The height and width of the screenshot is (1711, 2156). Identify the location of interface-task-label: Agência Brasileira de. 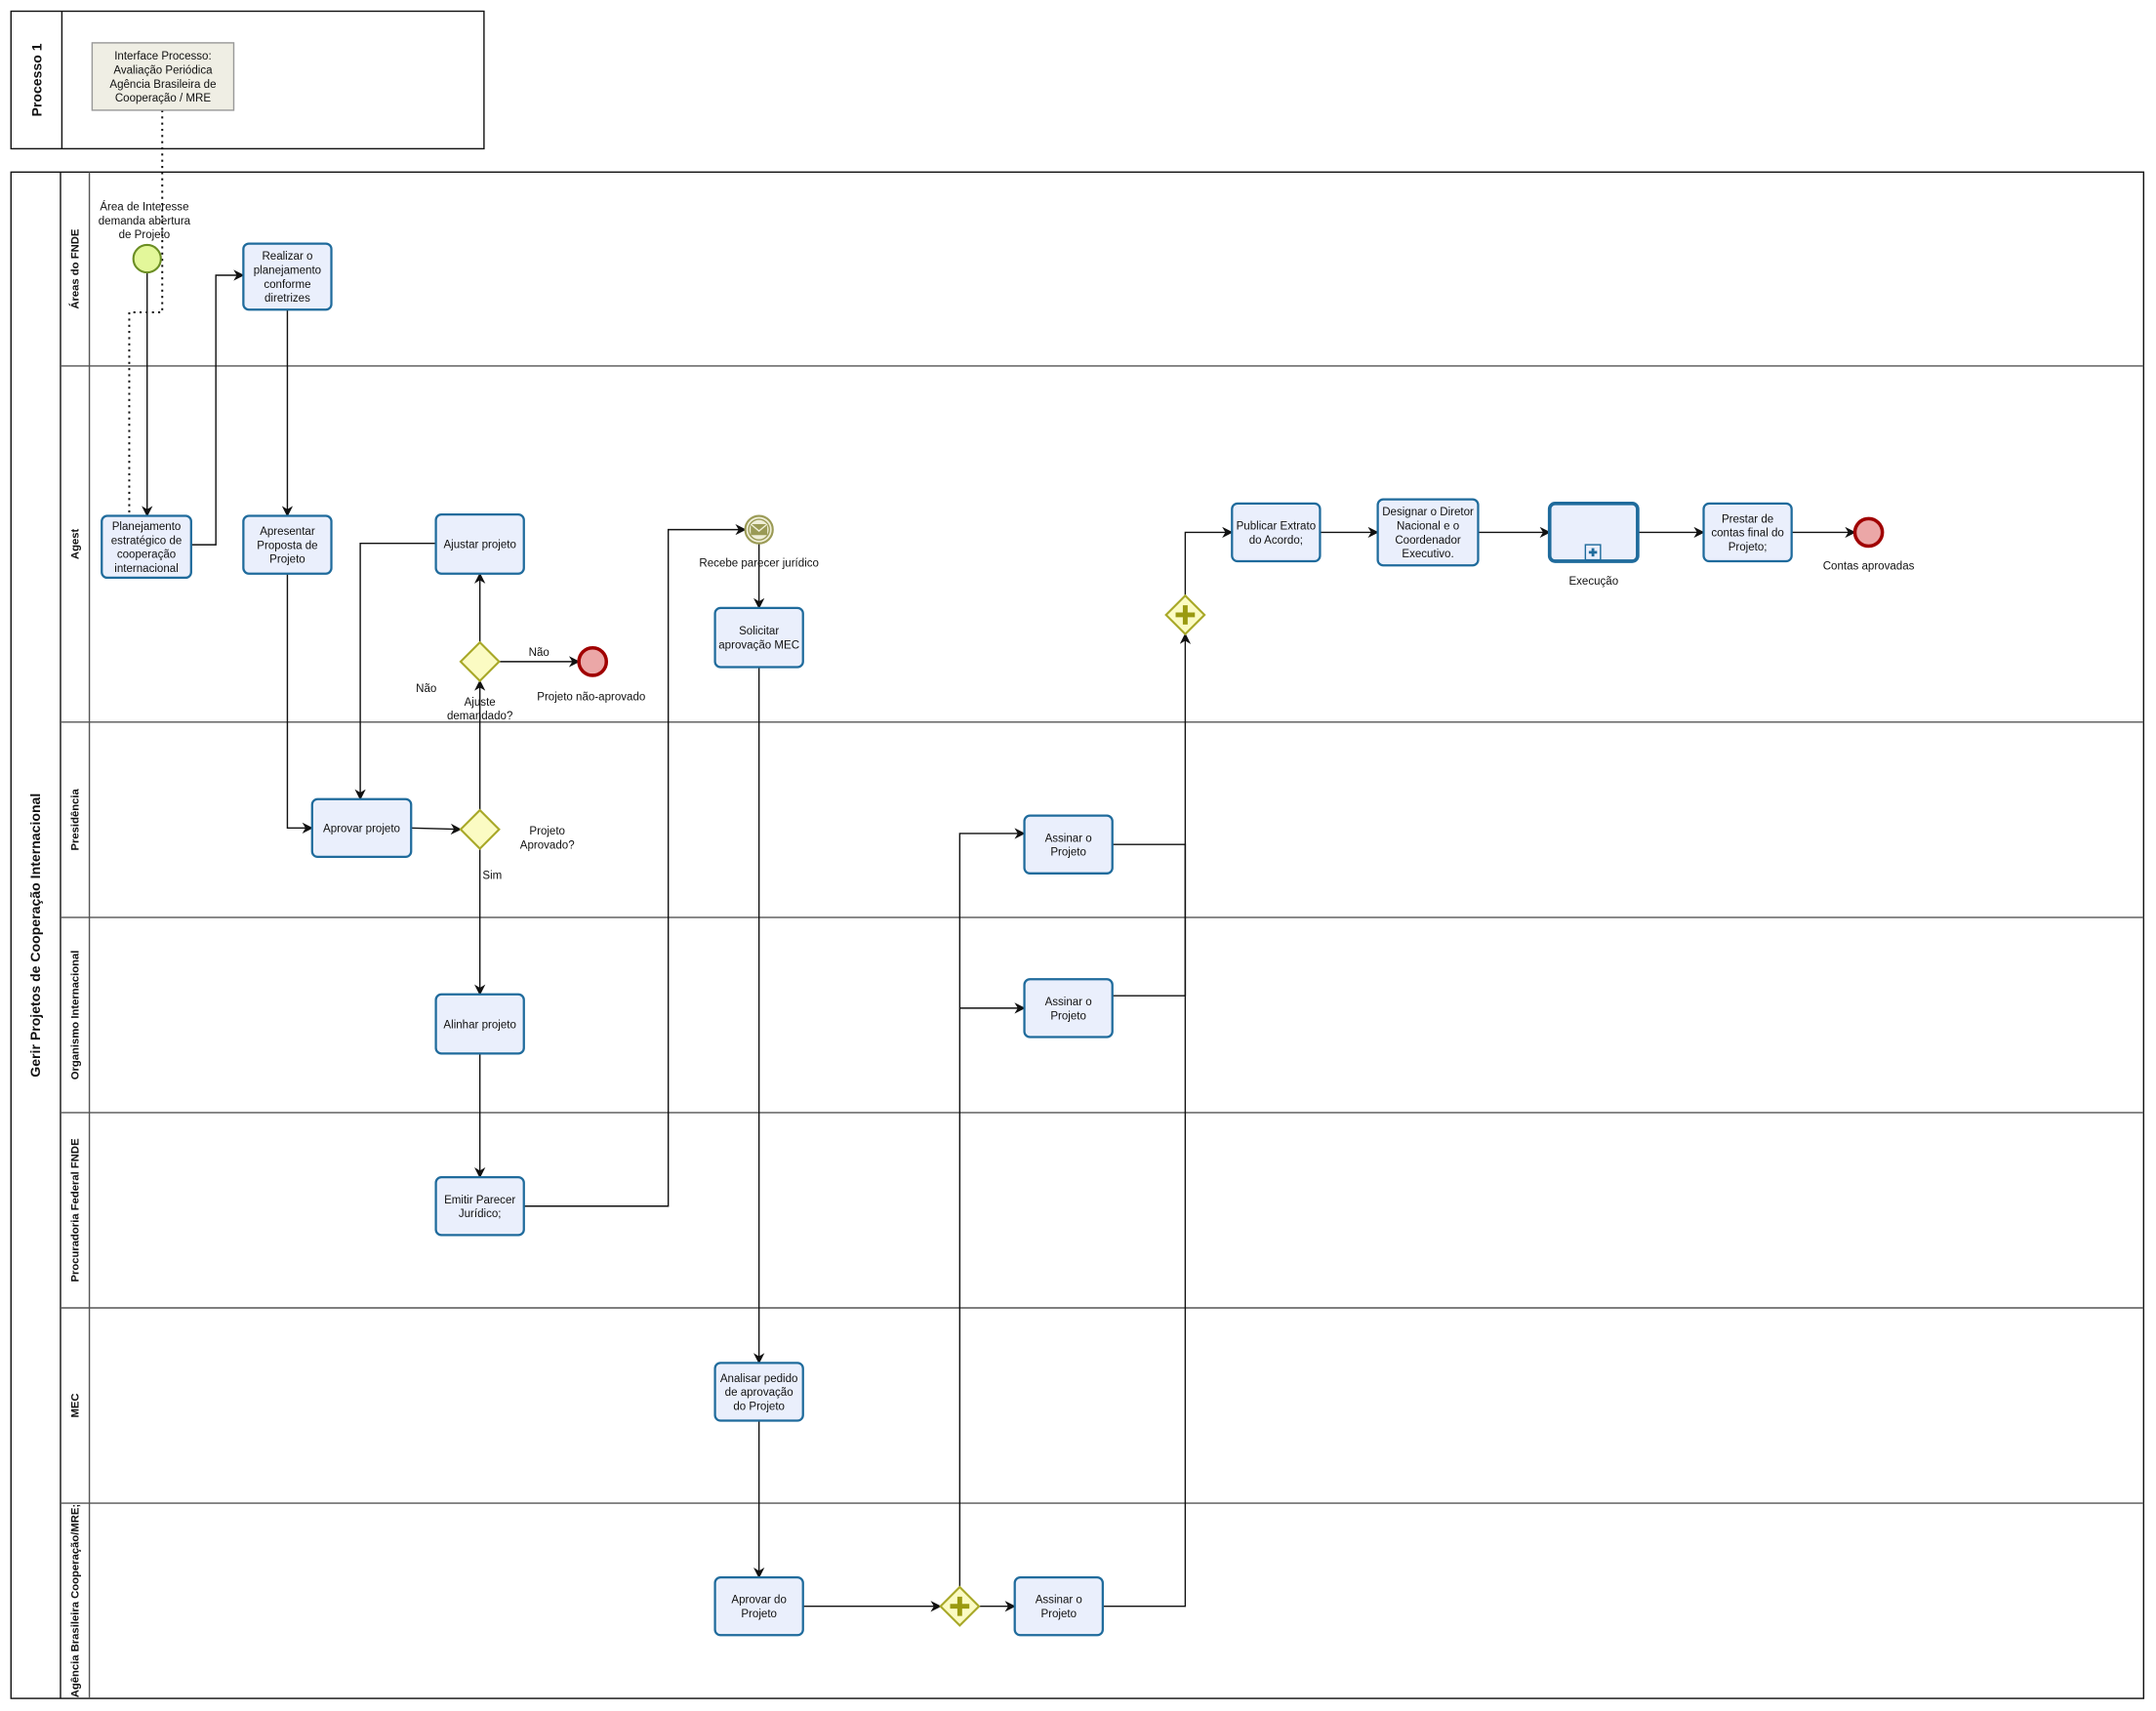
(162, 85).